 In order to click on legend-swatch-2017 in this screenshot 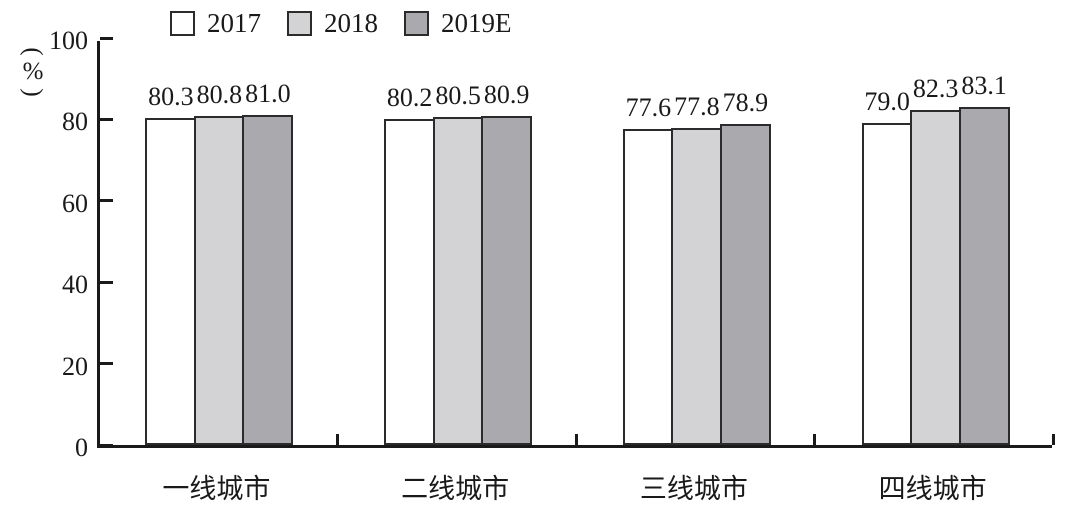, I will do `click(182, 23)`.